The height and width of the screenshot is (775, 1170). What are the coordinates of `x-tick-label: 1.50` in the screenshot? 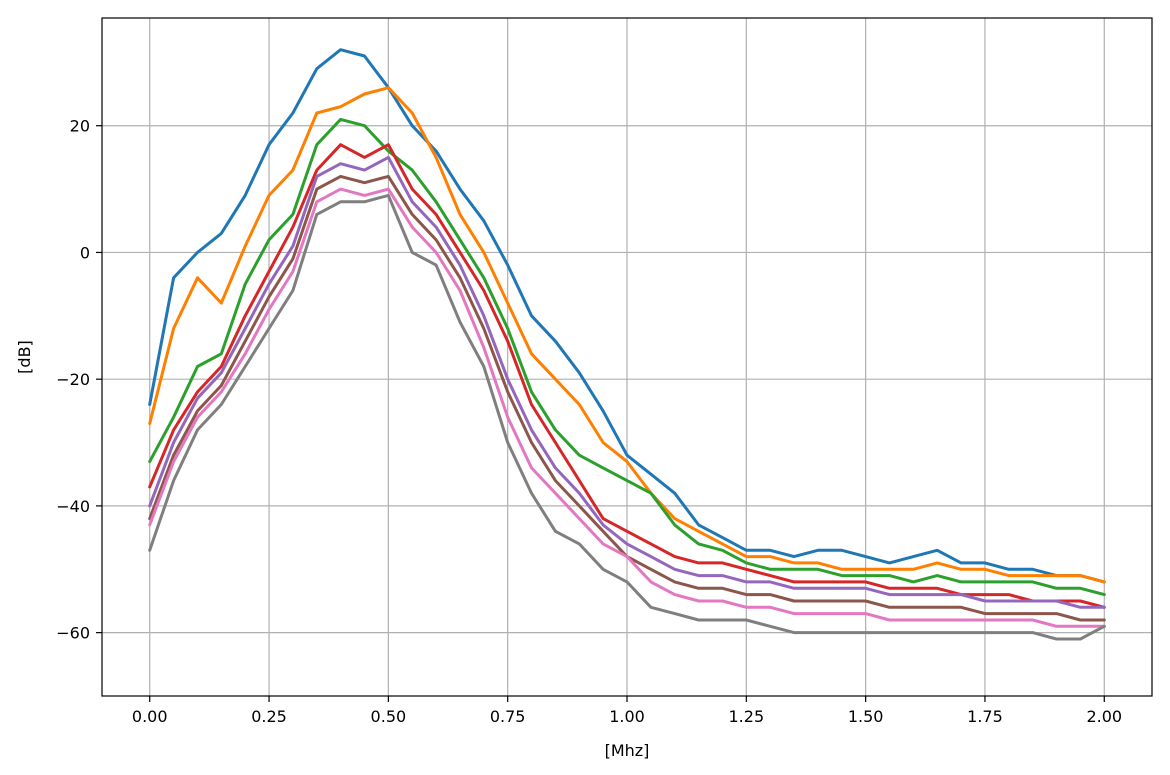 It's located at (866, 716).